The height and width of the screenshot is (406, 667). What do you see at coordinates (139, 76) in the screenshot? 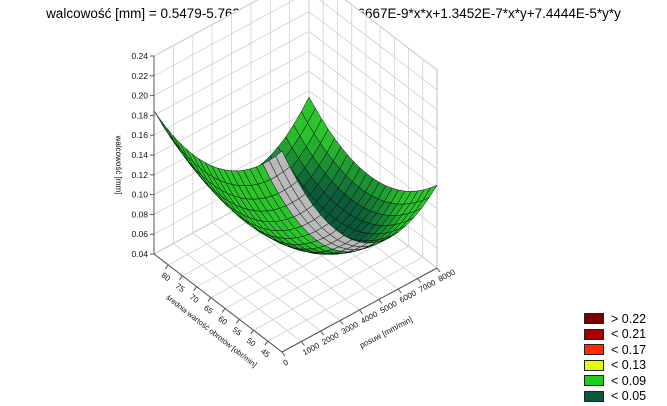
I see `z-tick-label: 0.22` at bounding box center [139, 76].